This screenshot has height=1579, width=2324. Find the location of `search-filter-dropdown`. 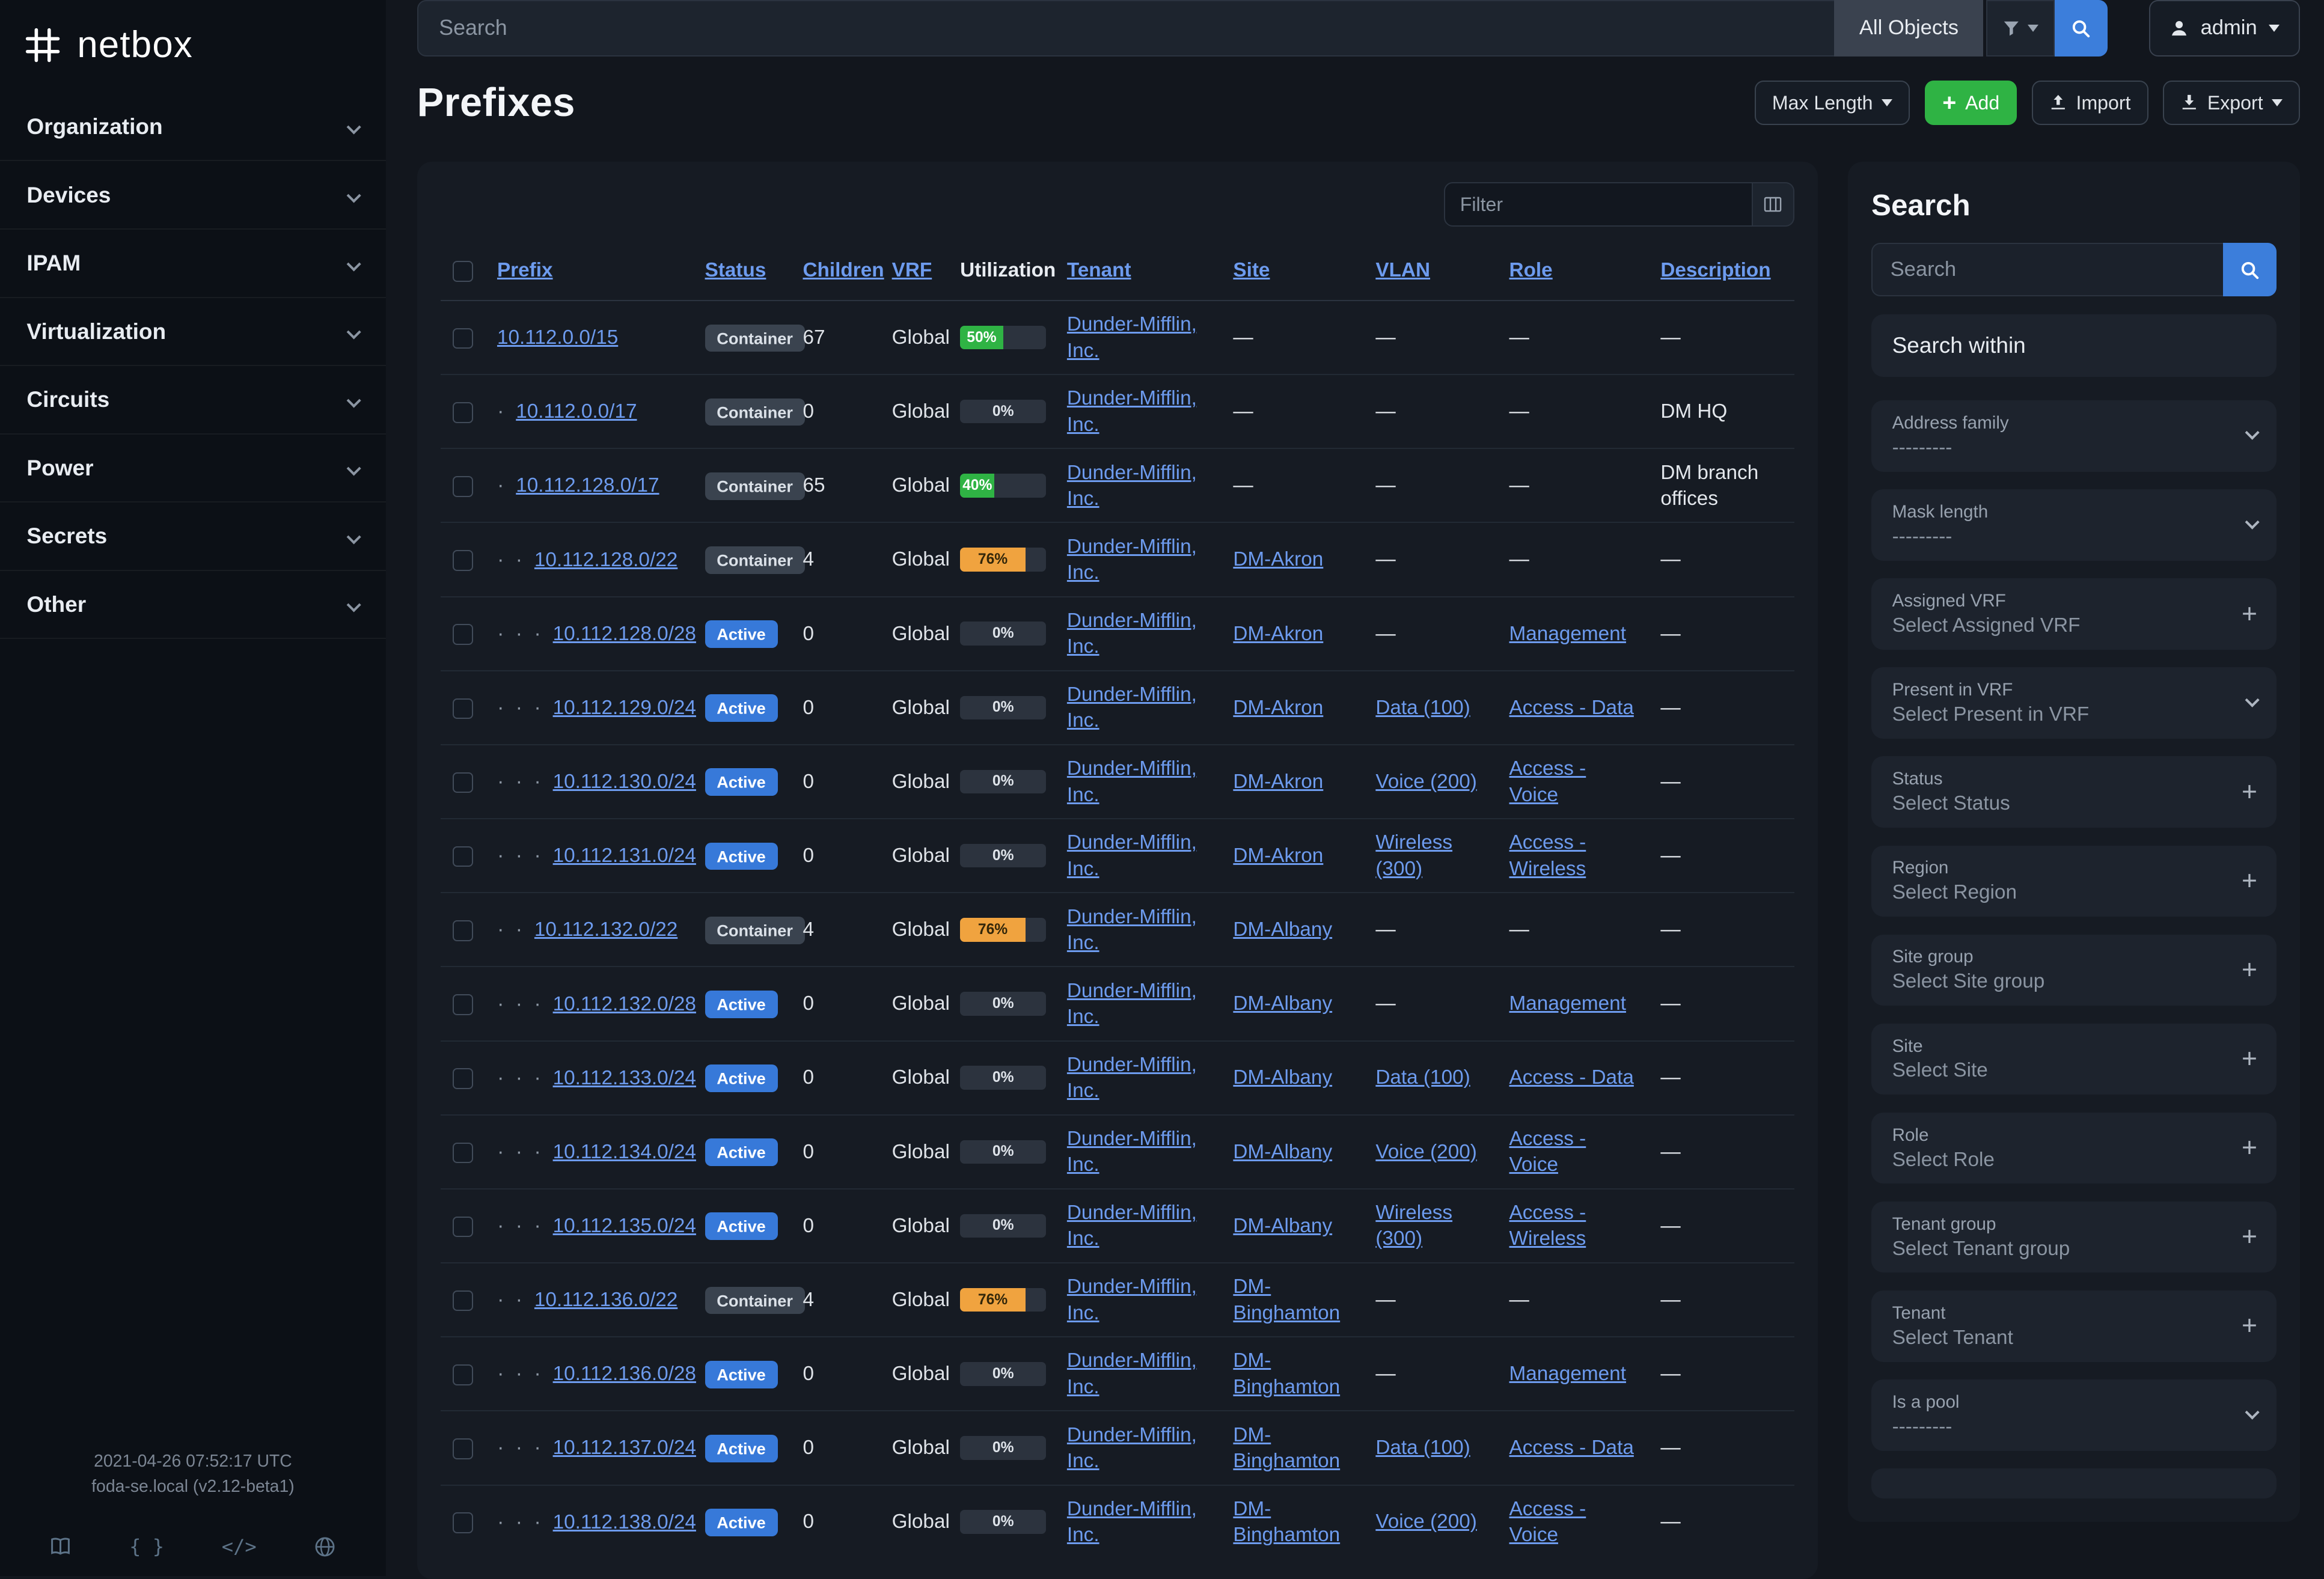

search-filter-dropdown is located at coordinates (2021, 28).